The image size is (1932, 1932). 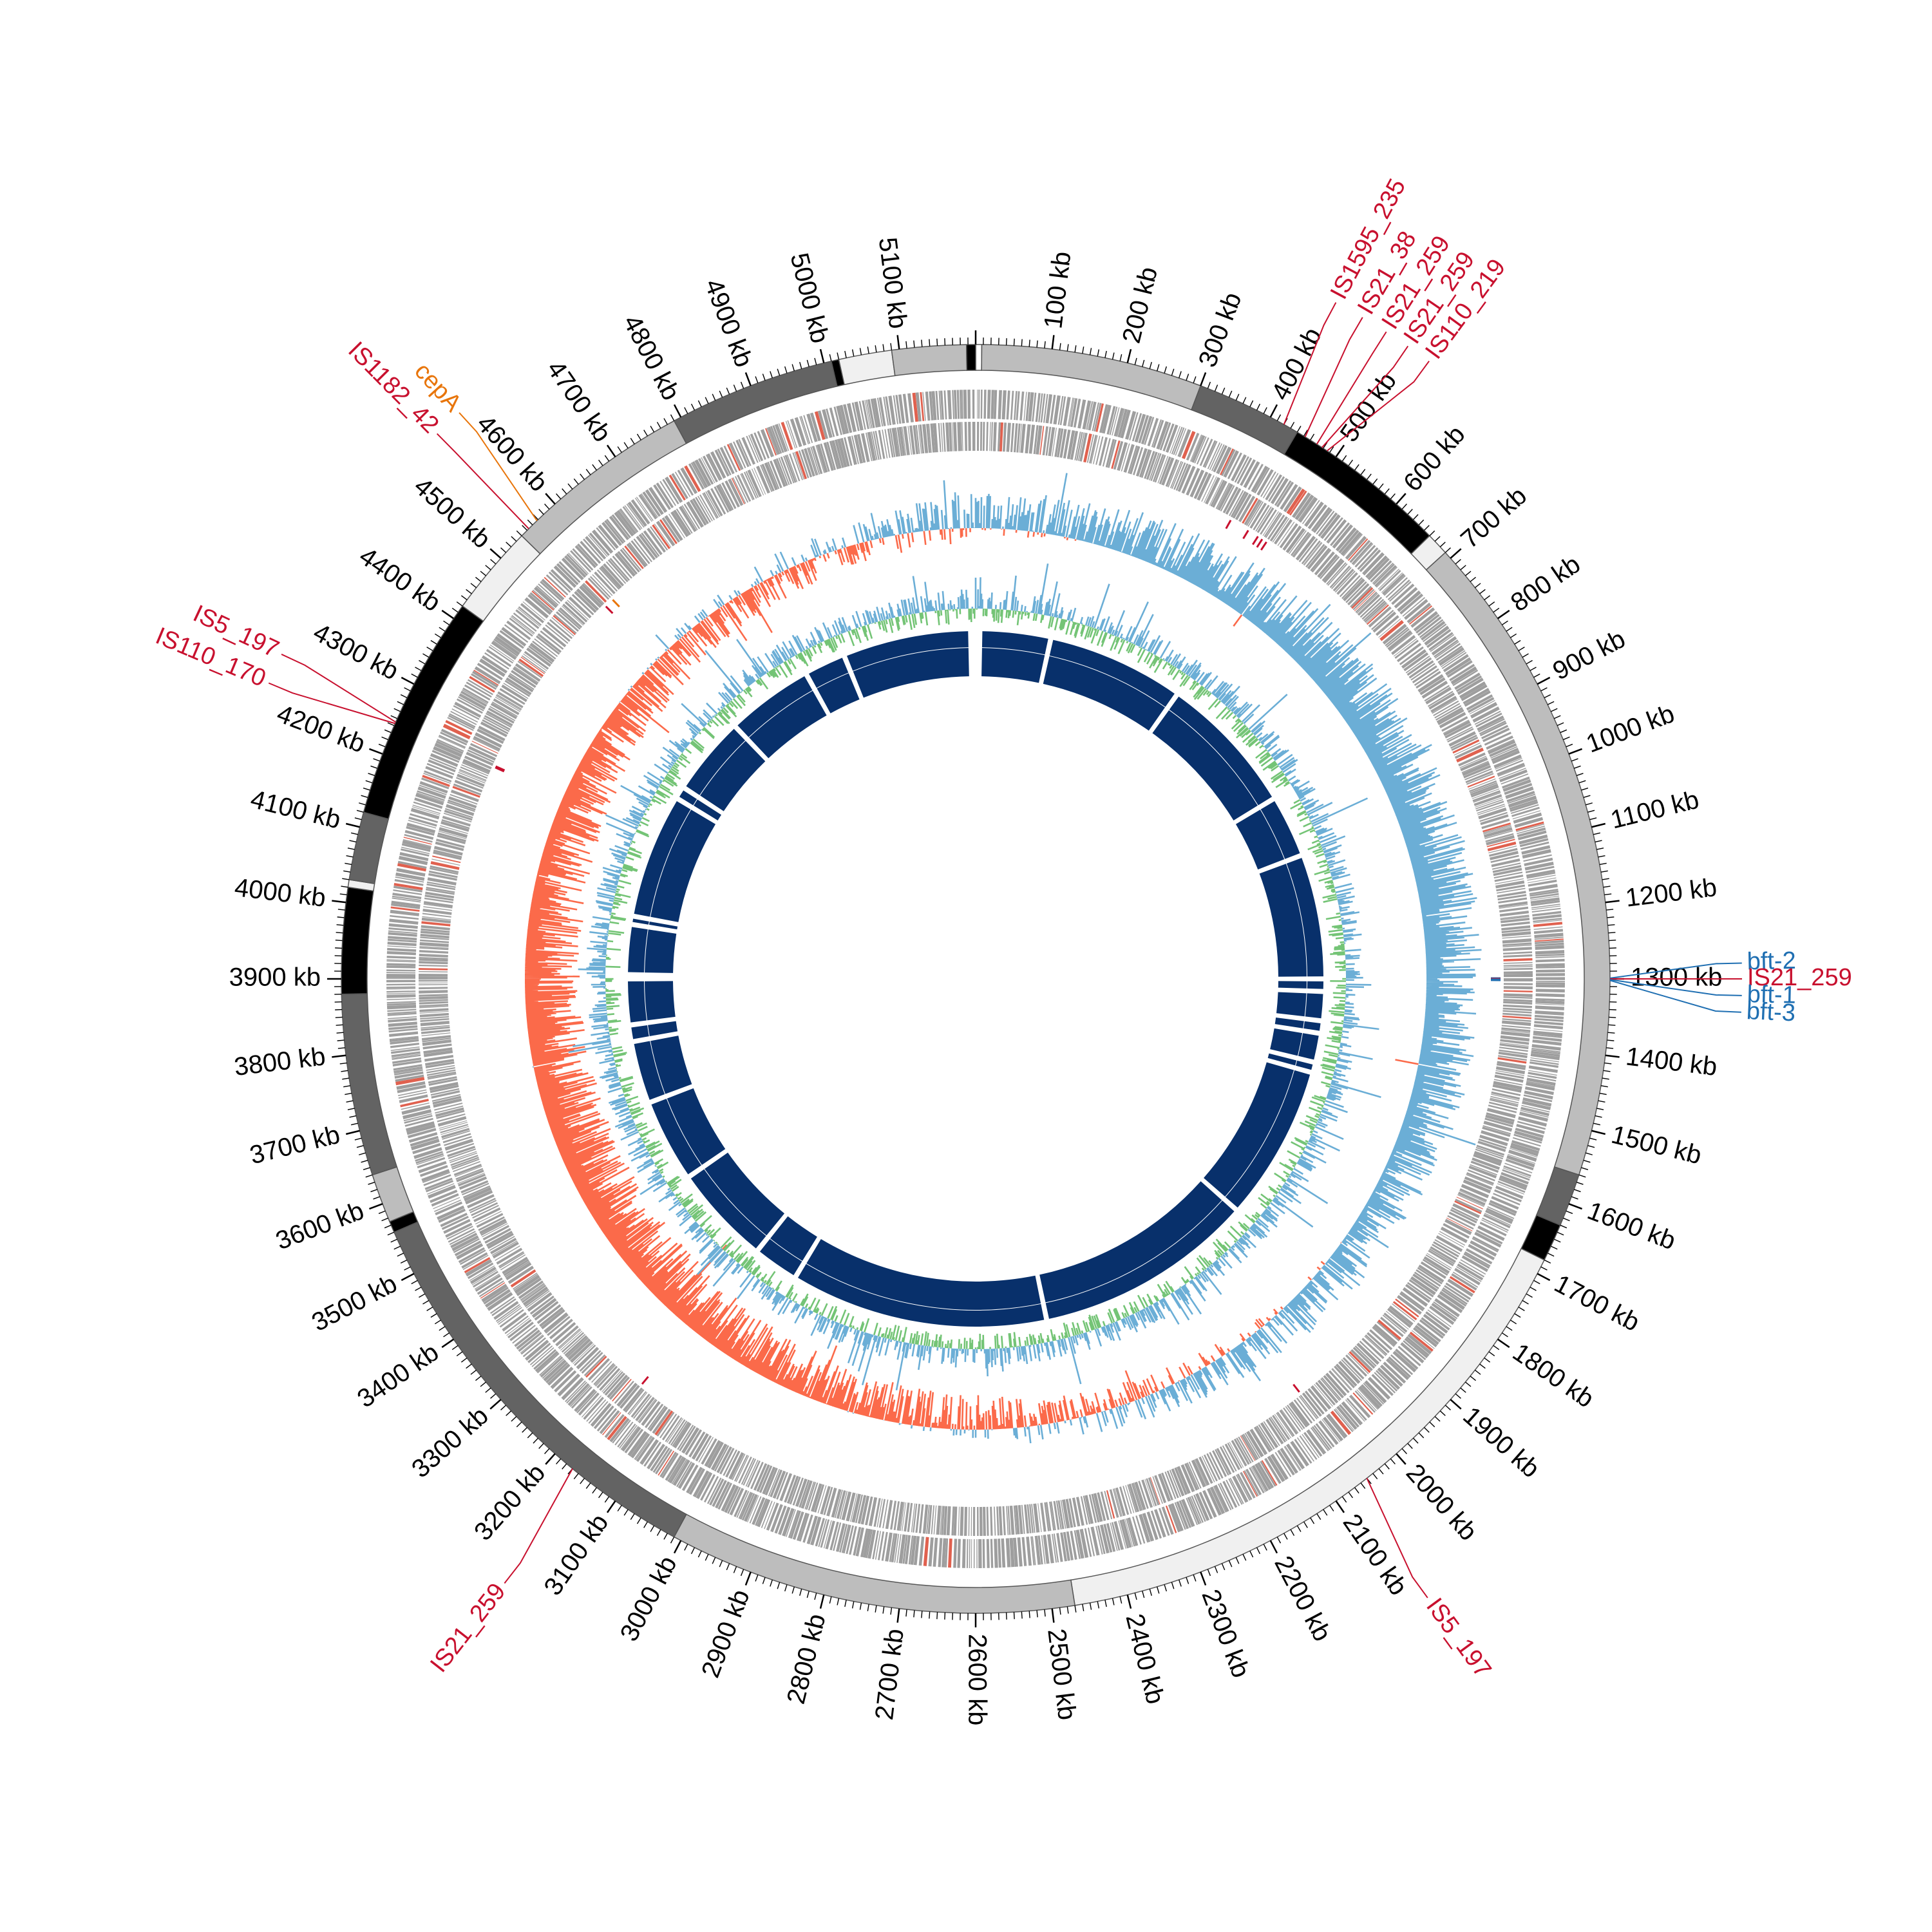 I want to click on tick-label: 1400 kb, so click(x=1671, y=1061).